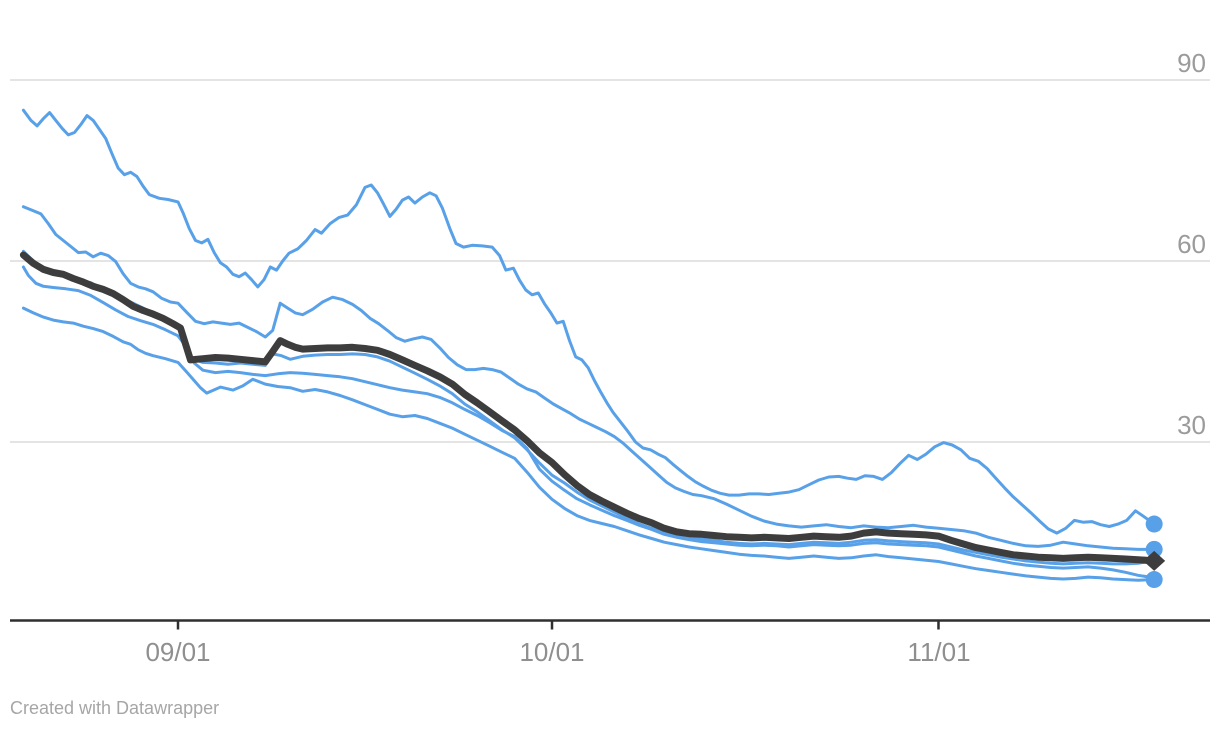 This screenshot has width=1220, height=738. What do you see at coordinates (1191, 425) in the screenshot?
I see `y-axis-label-30: 30` at bounding box center [1191, 425].